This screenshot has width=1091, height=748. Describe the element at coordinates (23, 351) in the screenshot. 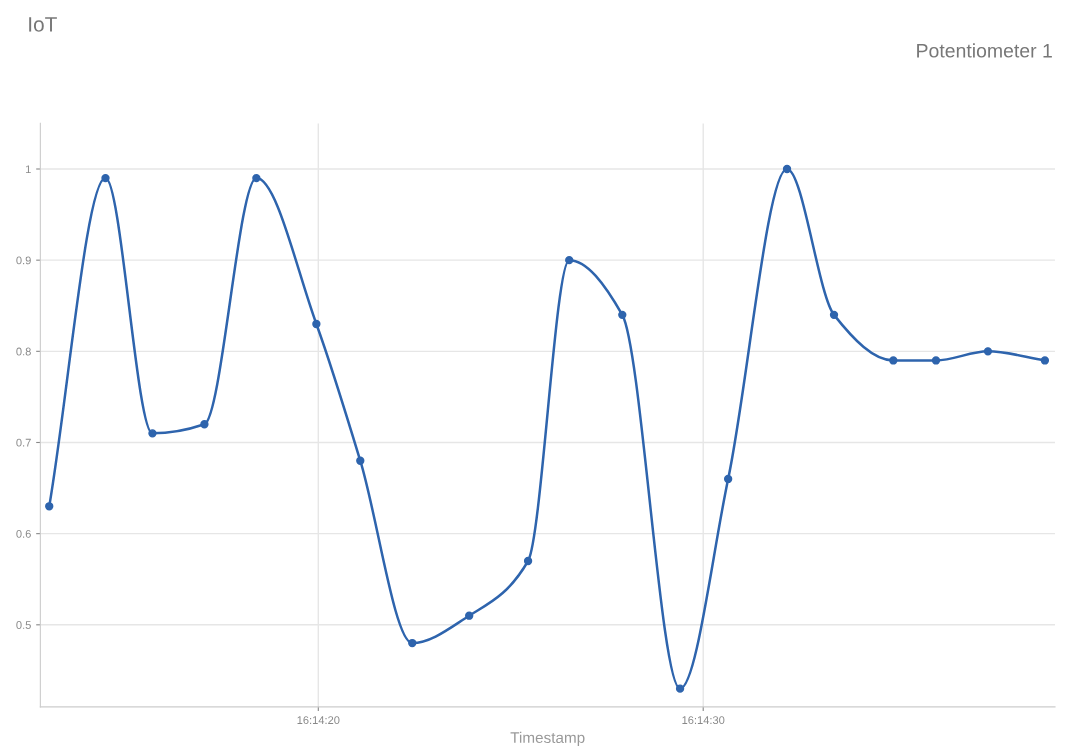

I see `y-tick-label: 0.8` at that location.